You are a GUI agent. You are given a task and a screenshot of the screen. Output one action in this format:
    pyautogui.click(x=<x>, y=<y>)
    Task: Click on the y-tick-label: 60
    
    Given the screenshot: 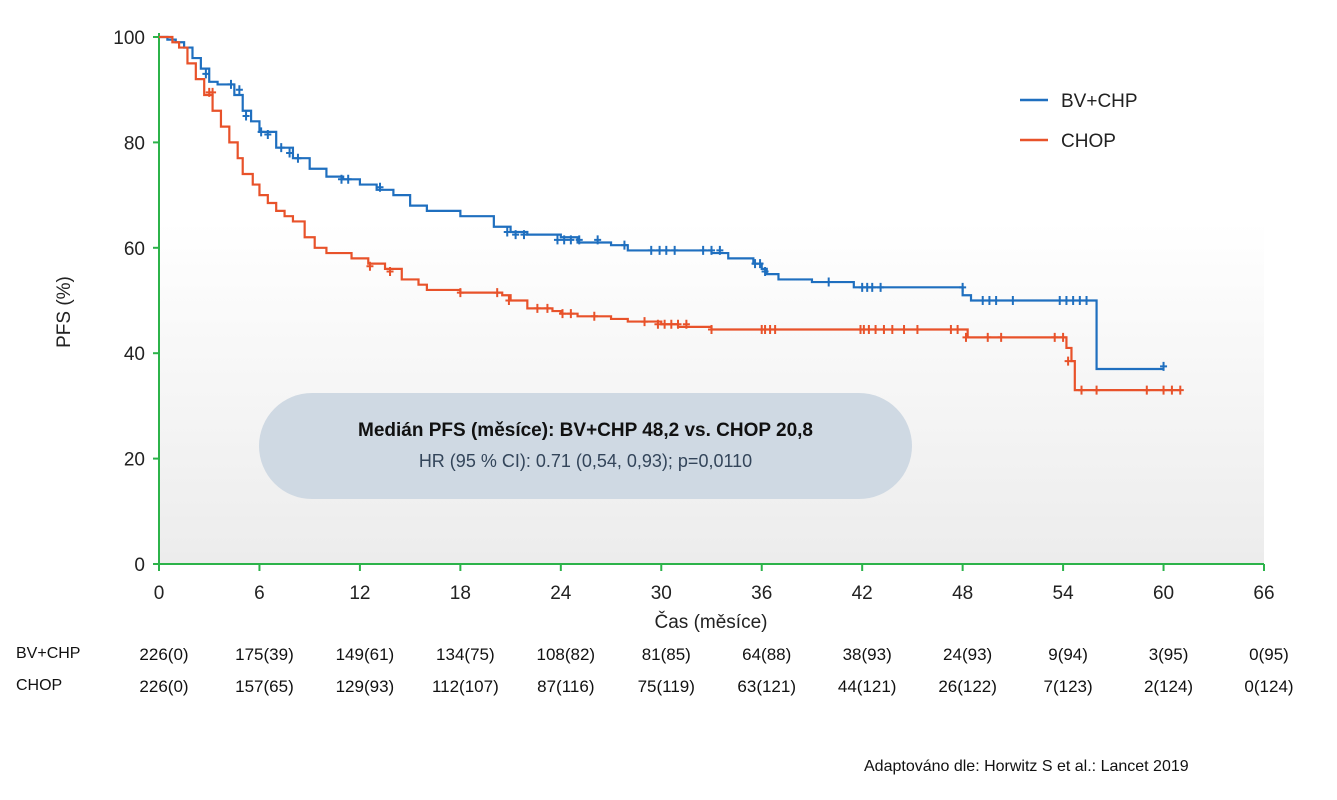 What is the action you would take?
    pyautogui.click(x=134, y=249)
    